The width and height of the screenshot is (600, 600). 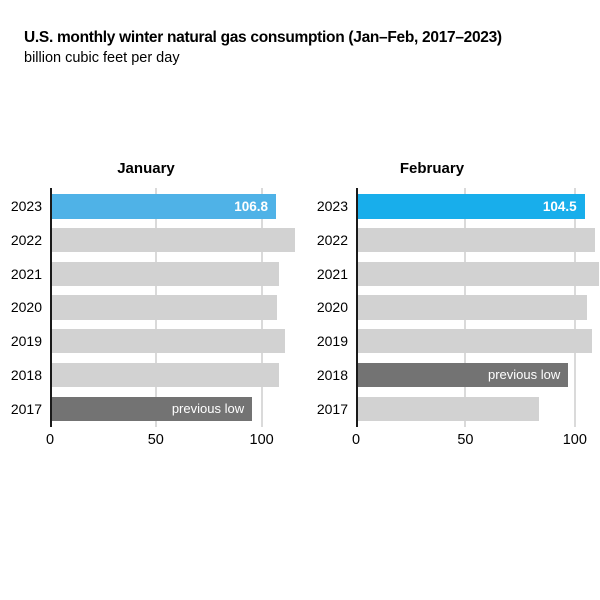 What do you see at coordinates (26, 408) in the screenshot?
I see `year-label-2017-january: 2017` at bounding box center [26, 408].